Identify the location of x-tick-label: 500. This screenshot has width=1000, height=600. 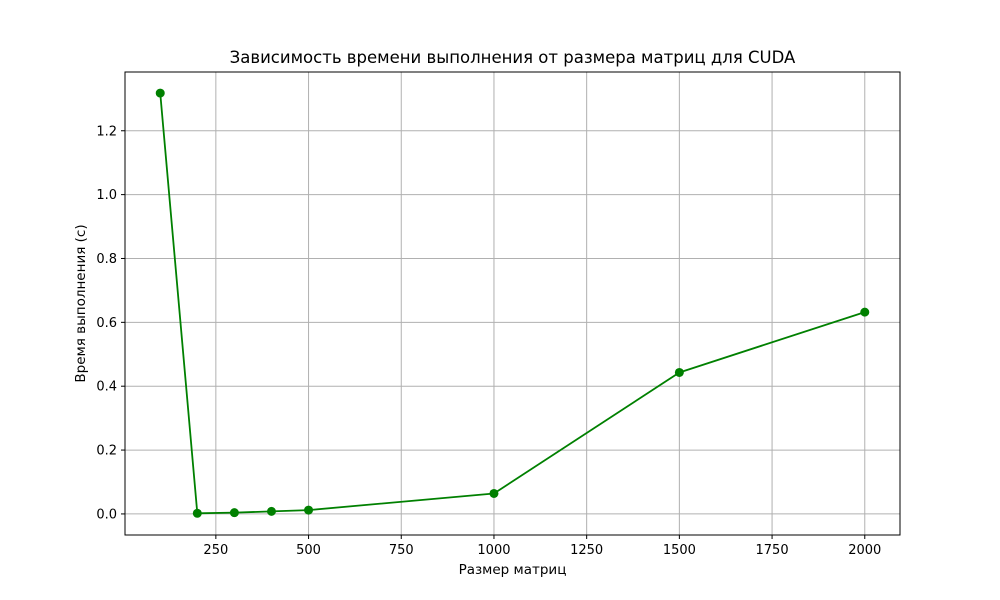
(308, 550).